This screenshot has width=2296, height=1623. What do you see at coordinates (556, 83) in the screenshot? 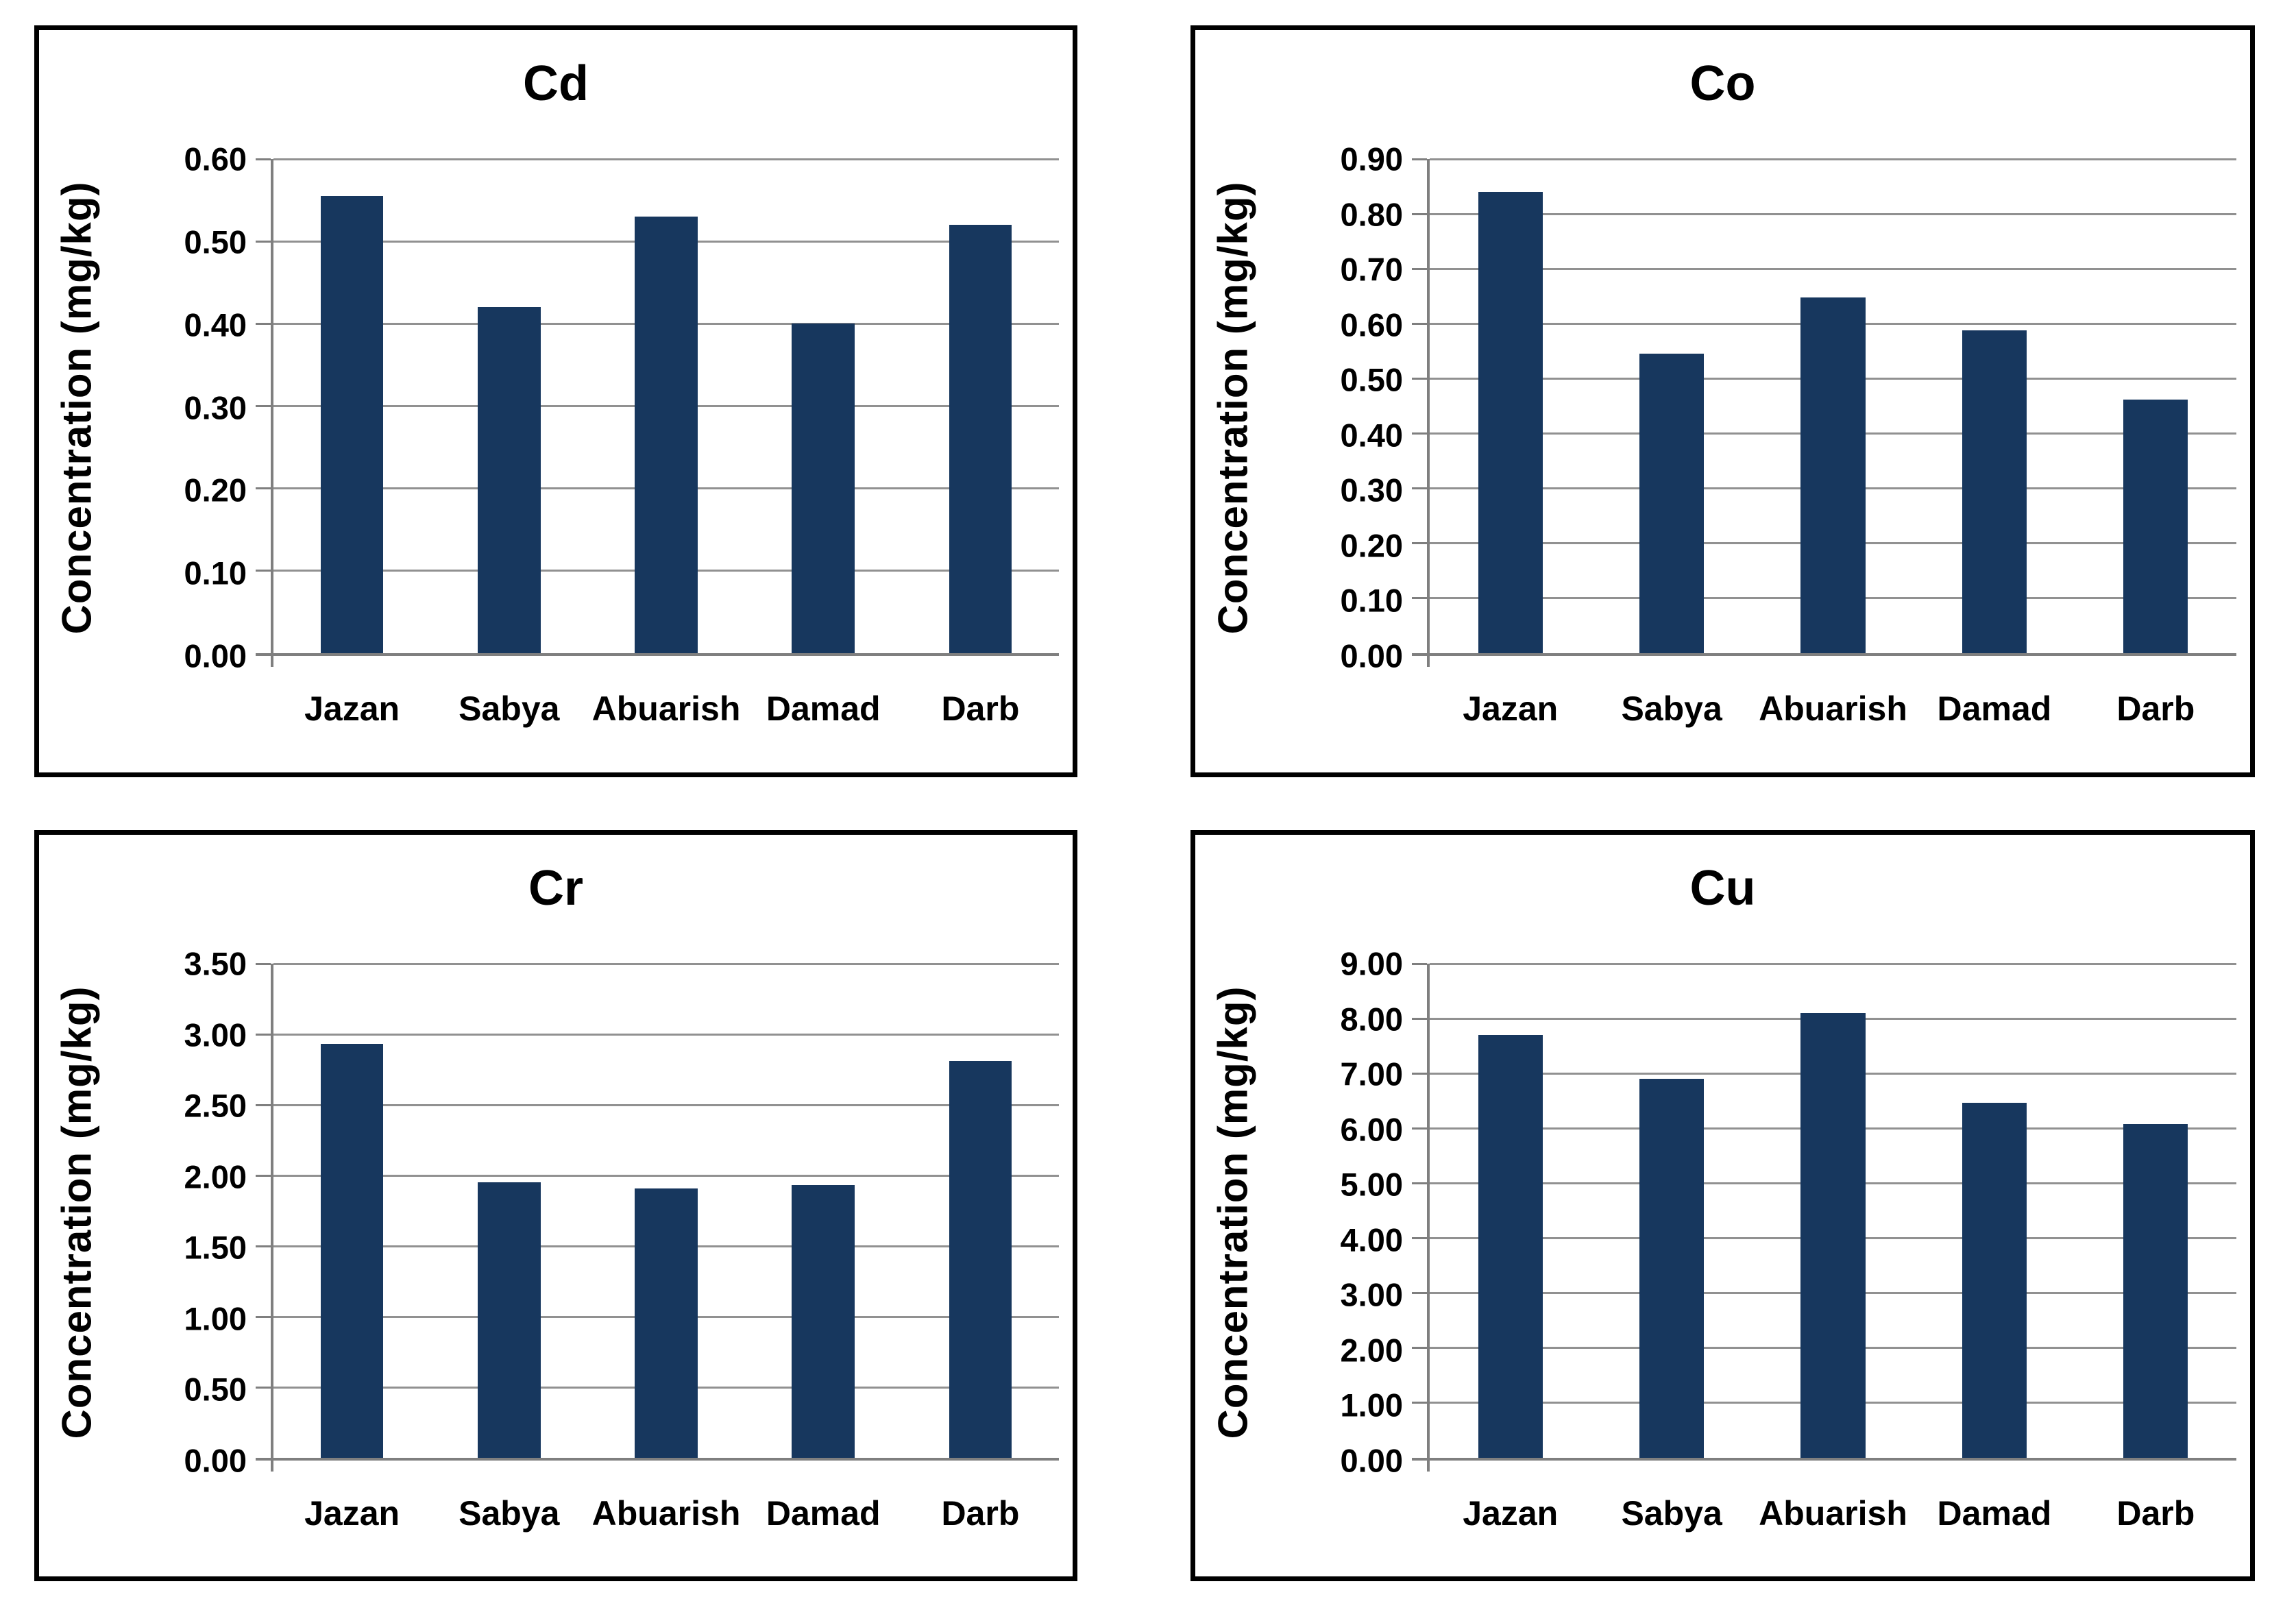
I see `chart-title: Cd` at bounding box center [556, 83].